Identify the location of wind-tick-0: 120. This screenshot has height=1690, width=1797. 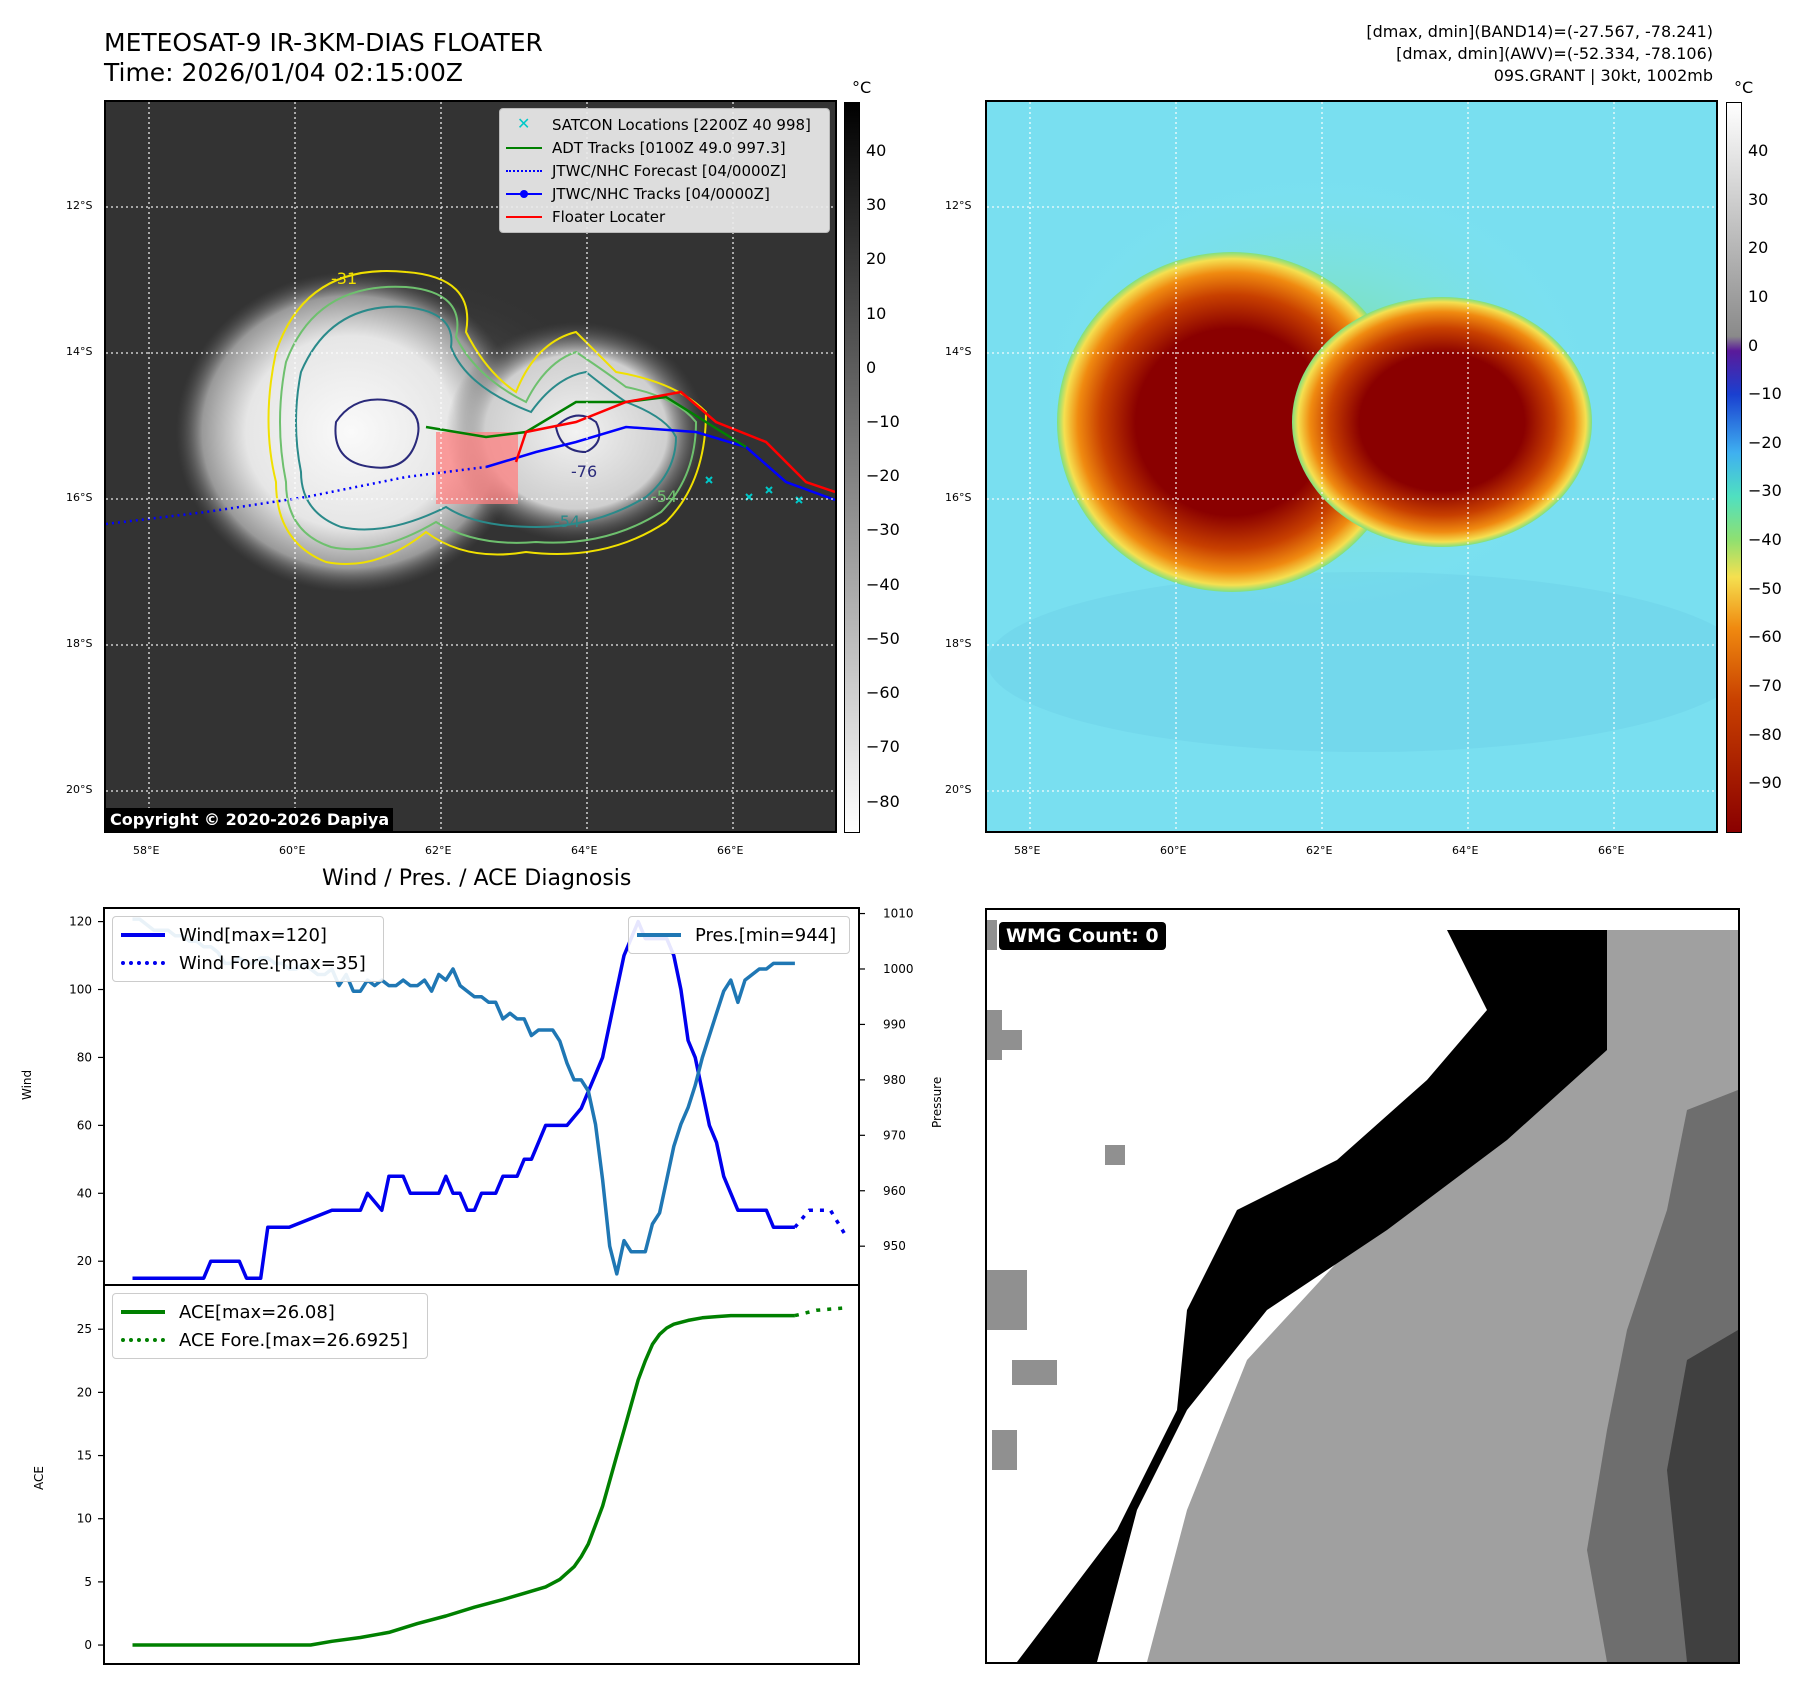
(80, 922).